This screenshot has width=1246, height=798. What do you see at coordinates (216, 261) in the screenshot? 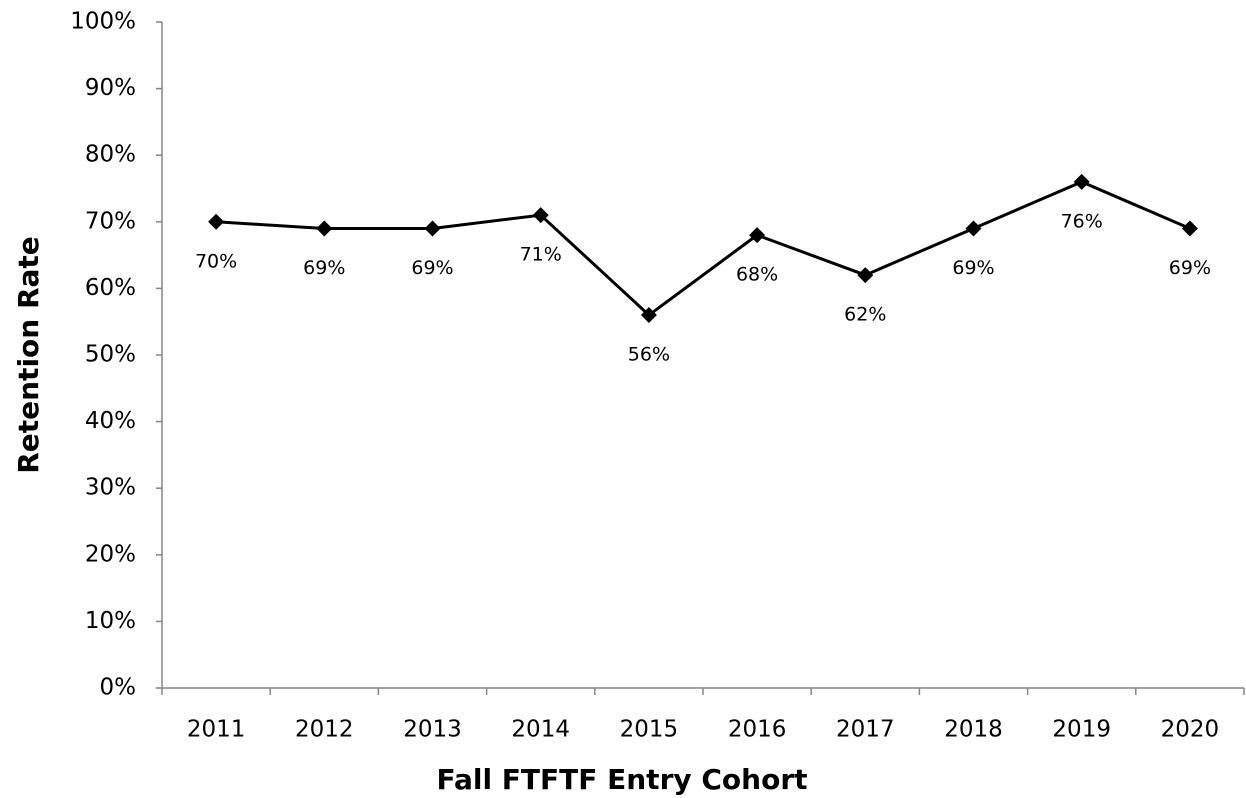
I see `data-label: 70%` at bounding box center [216, 261].